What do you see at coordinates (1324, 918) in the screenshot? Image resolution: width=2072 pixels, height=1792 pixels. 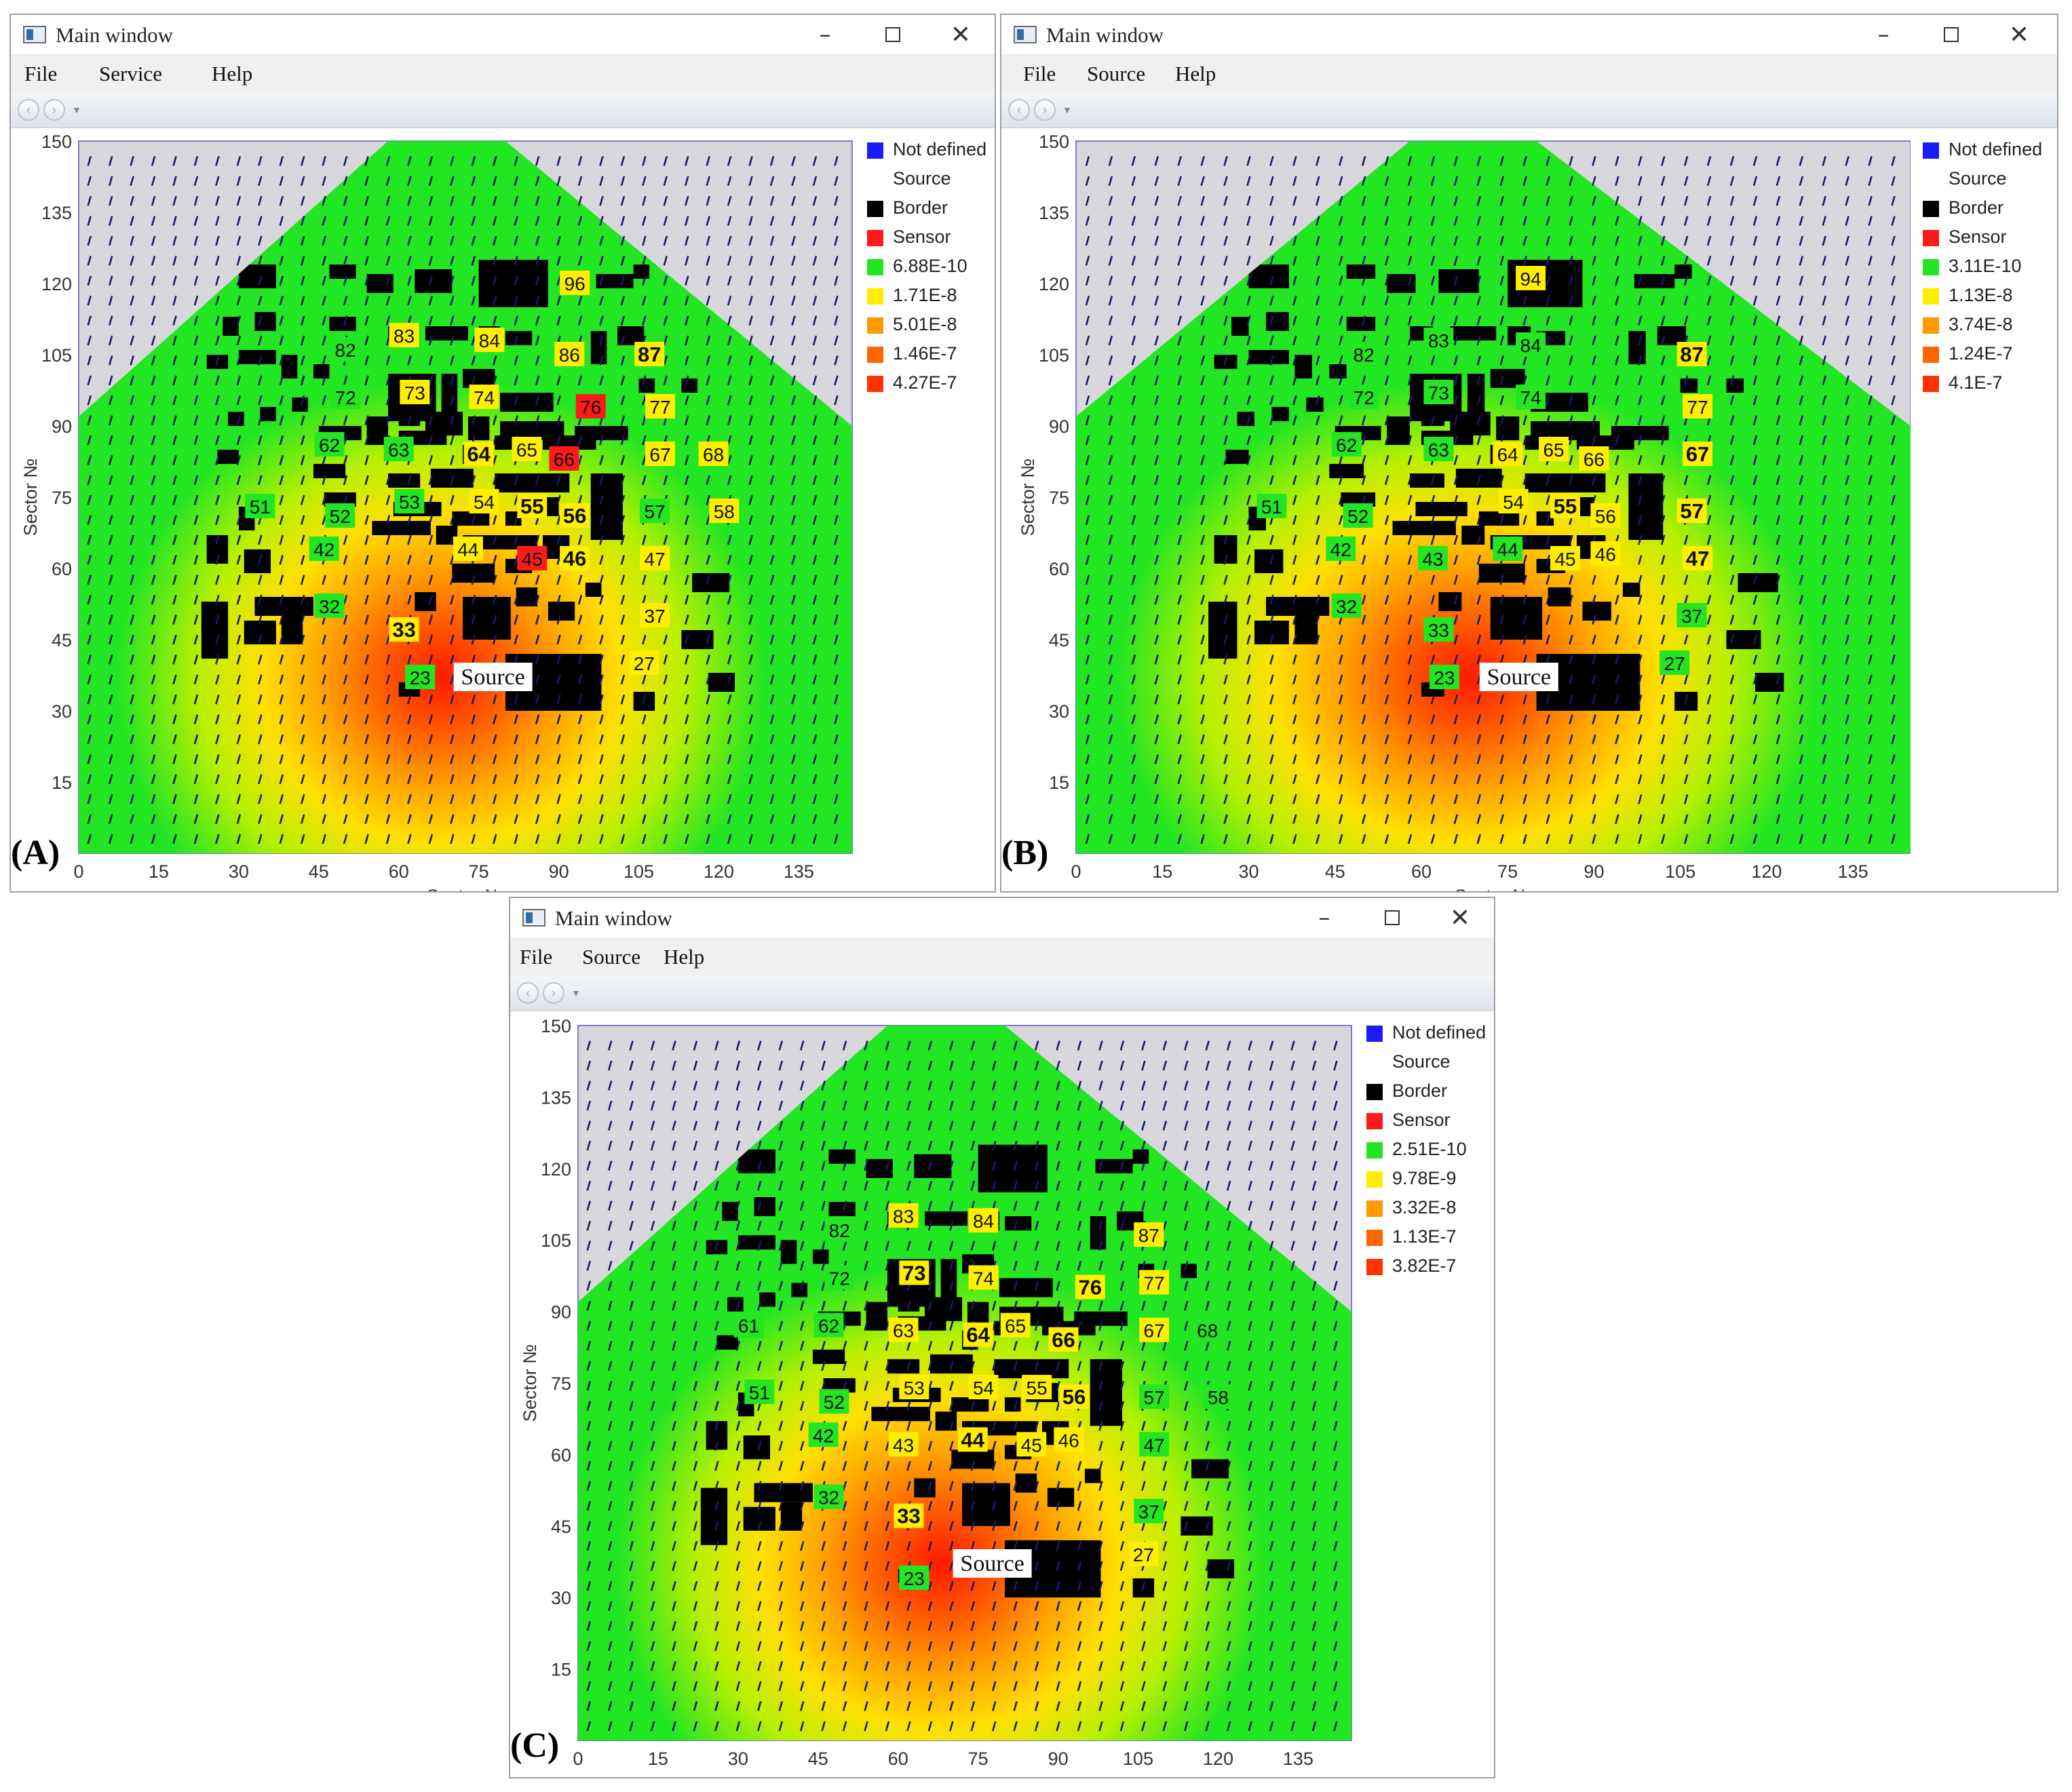 I see `minimize-button: –` at bounding box center [1324, 918].